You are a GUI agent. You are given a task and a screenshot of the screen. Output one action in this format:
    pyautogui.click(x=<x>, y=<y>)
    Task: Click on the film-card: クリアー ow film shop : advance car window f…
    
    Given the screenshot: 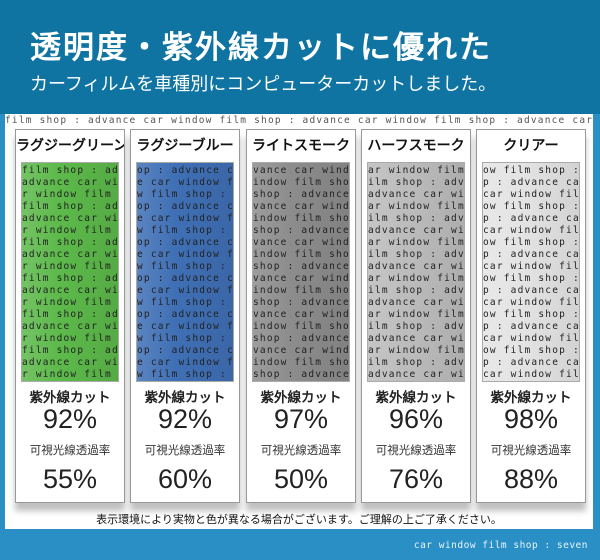 What is the action you would take?
    pyautogui.click(x=531, y=316)
    